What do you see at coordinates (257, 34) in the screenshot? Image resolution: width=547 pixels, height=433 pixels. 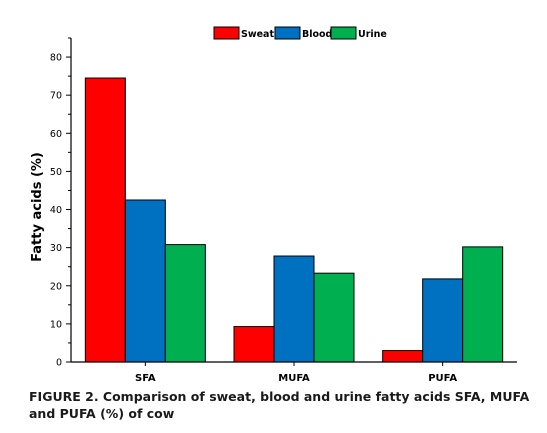 I see `legend-label-sweat: Sweat` at bounding box center [257, 34].